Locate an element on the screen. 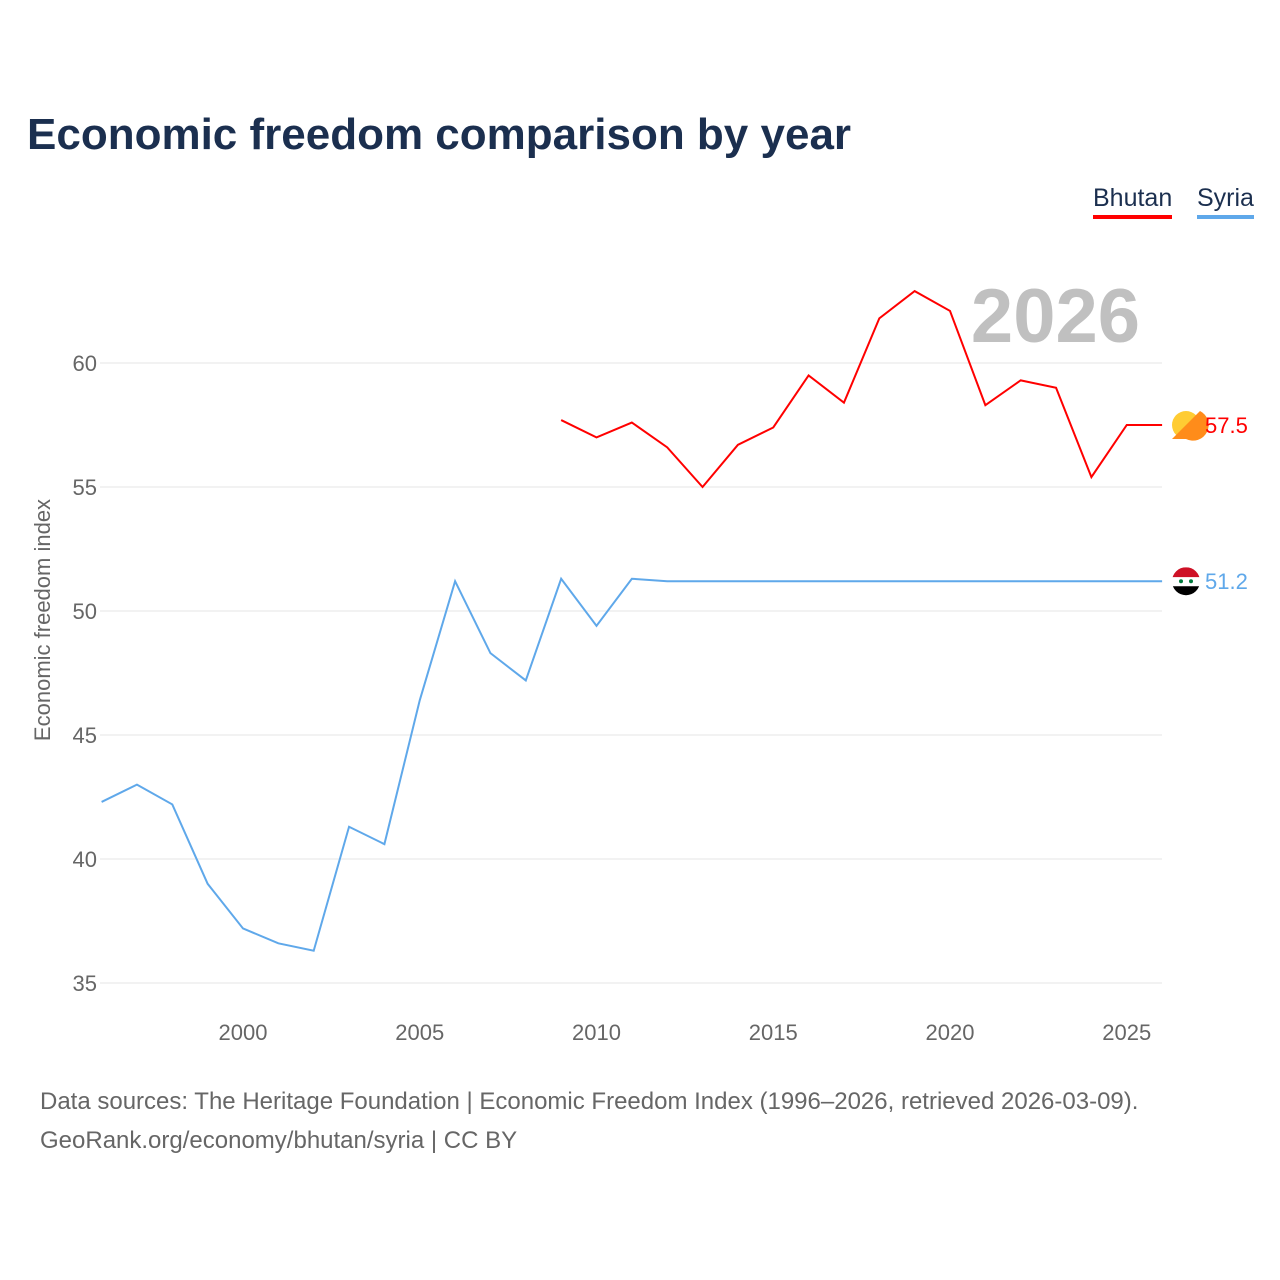 Image resolution: width=1280 pixels, height=1280 pixels. y-tick-label: 55 is located at coordinates (85, 487).